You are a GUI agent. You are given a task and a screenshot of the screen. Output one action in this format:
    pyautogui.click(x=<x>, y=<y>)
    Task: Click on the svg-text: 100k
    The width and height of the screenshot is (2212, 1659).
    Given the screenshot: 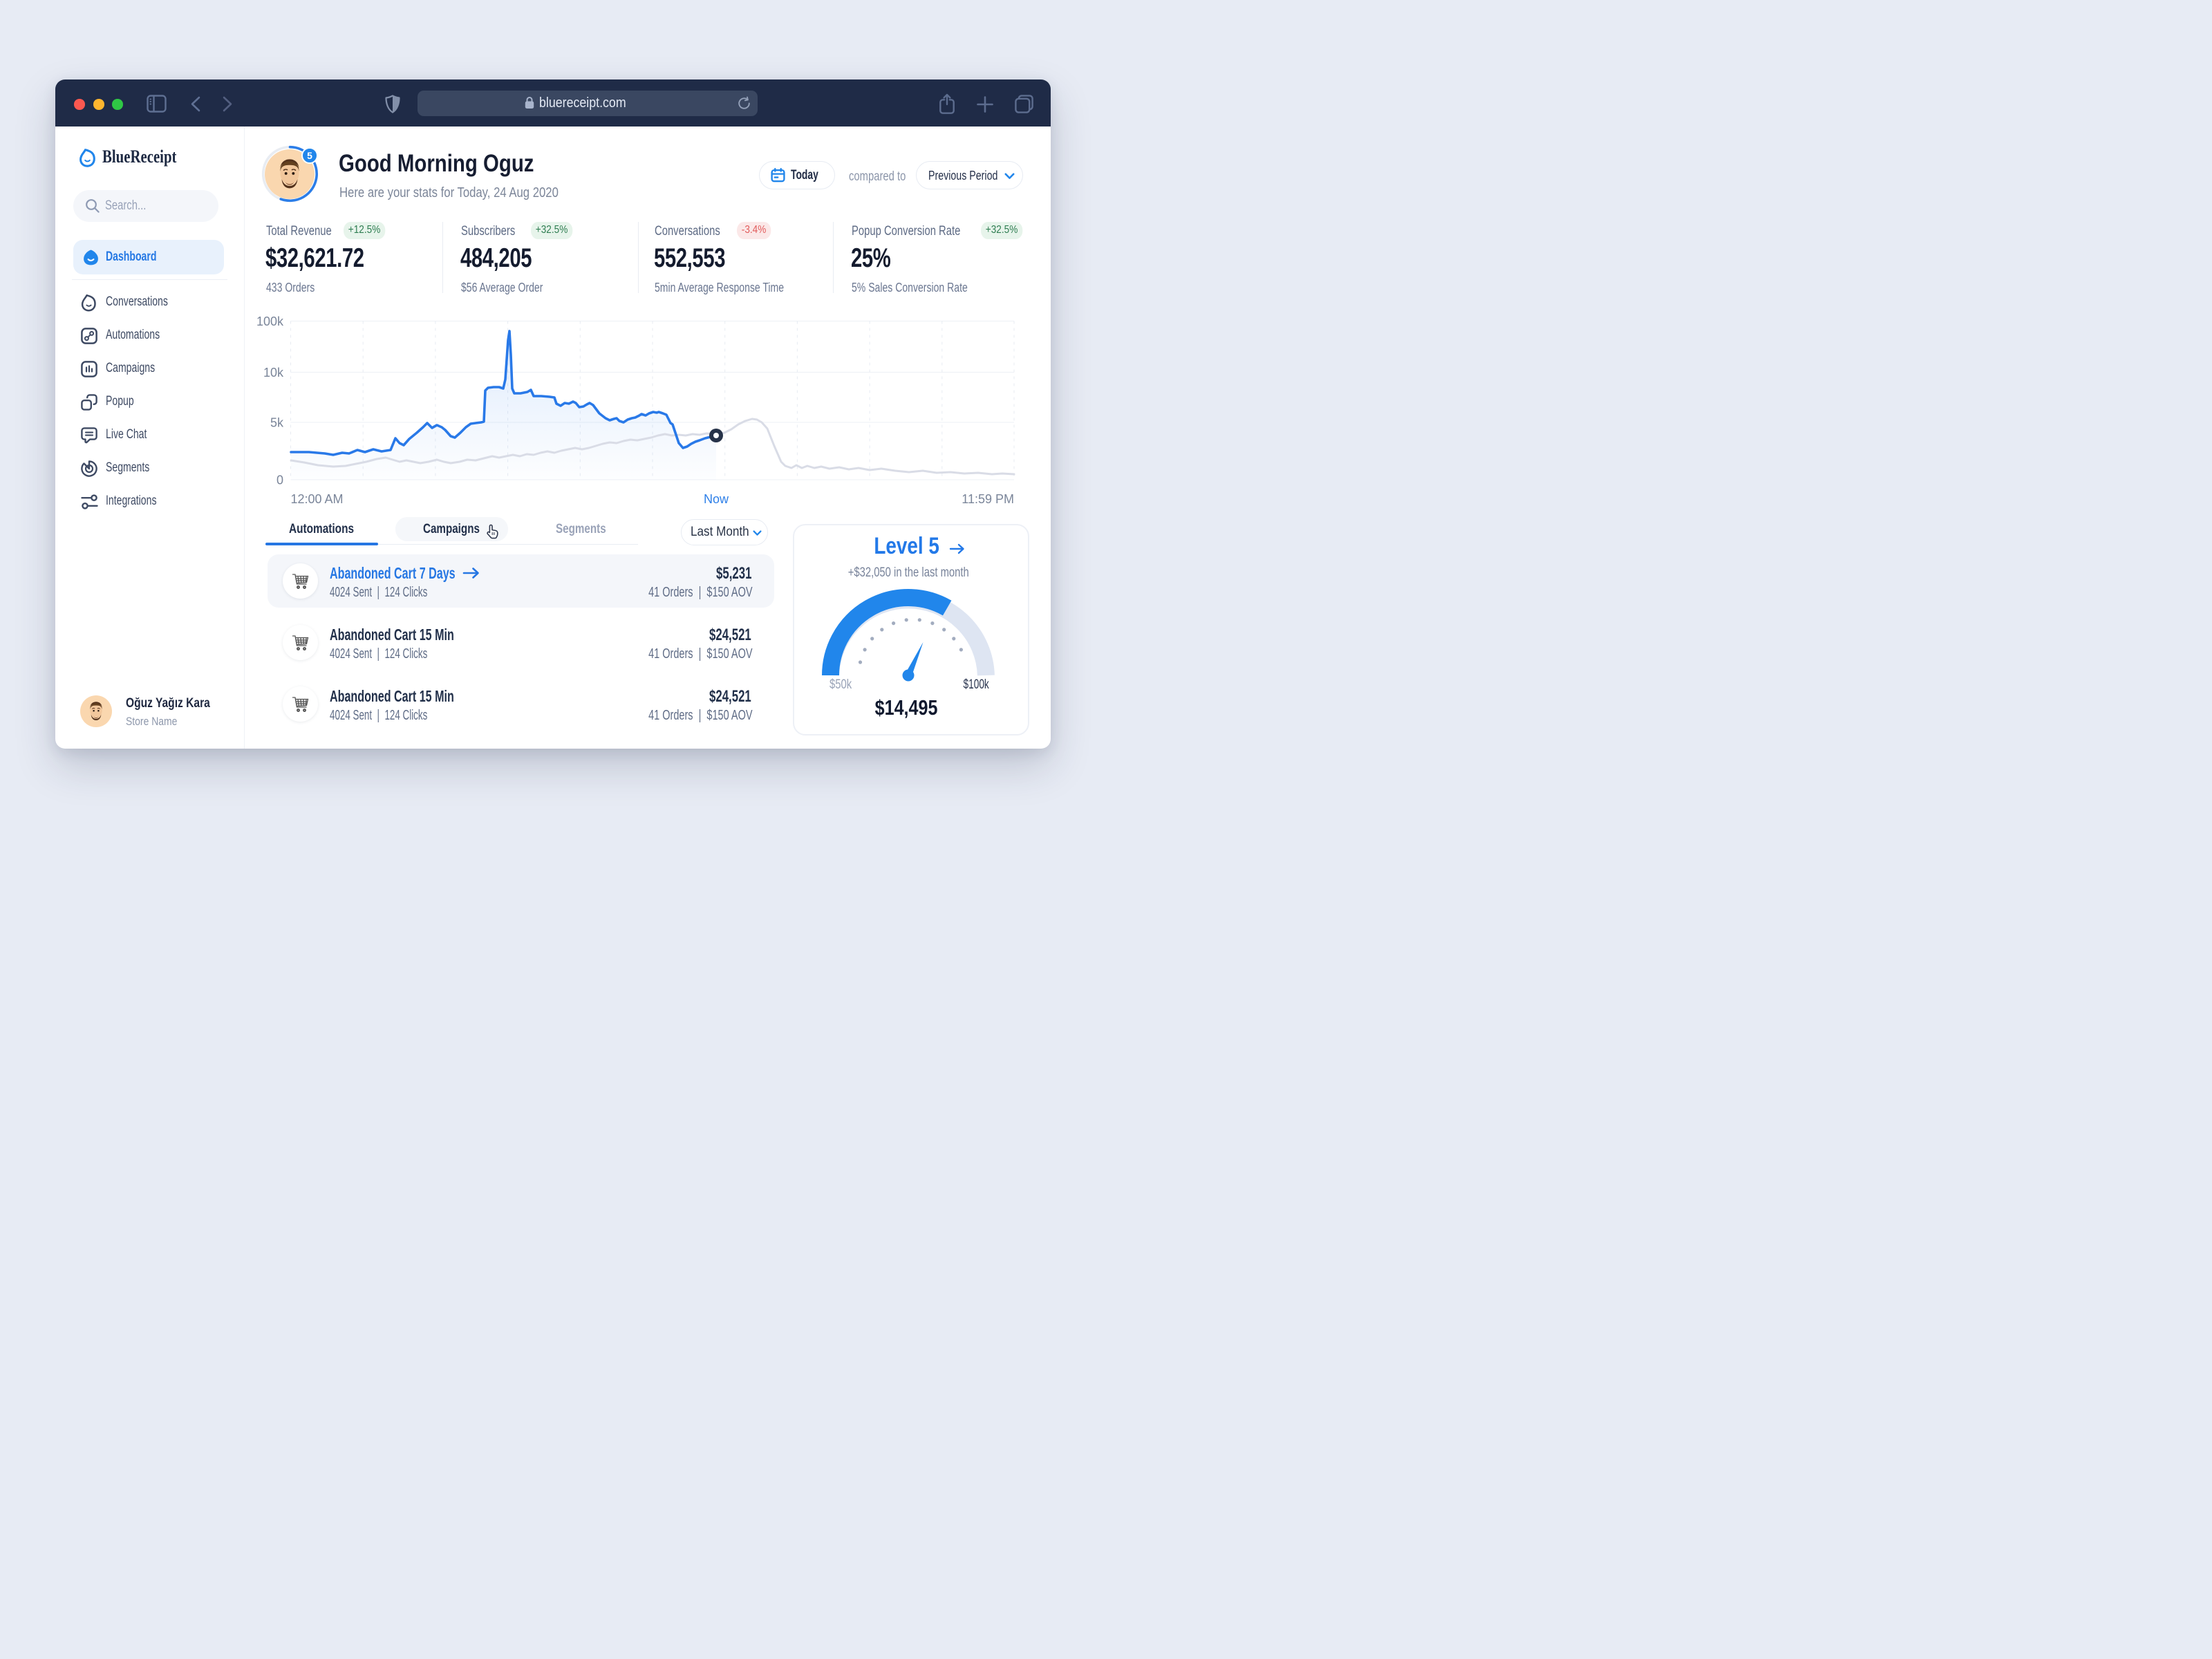 What is the action you would take?
    pyautogui.click(x=270, y=321)
    